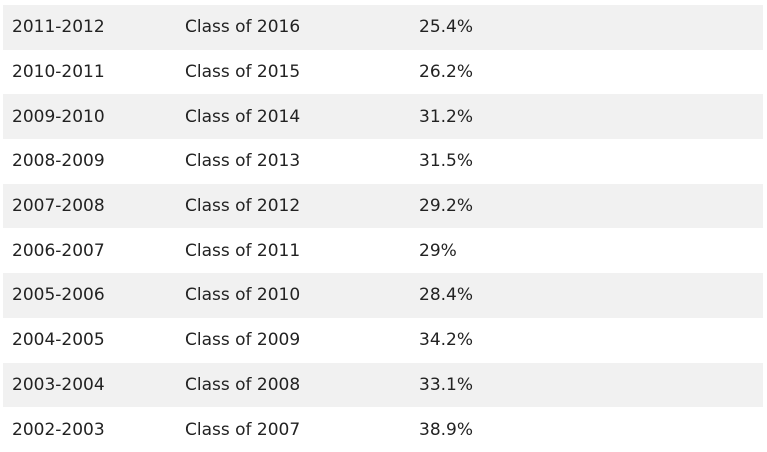  I want to click on rate-cell: 33.1%, so click(446, 384).